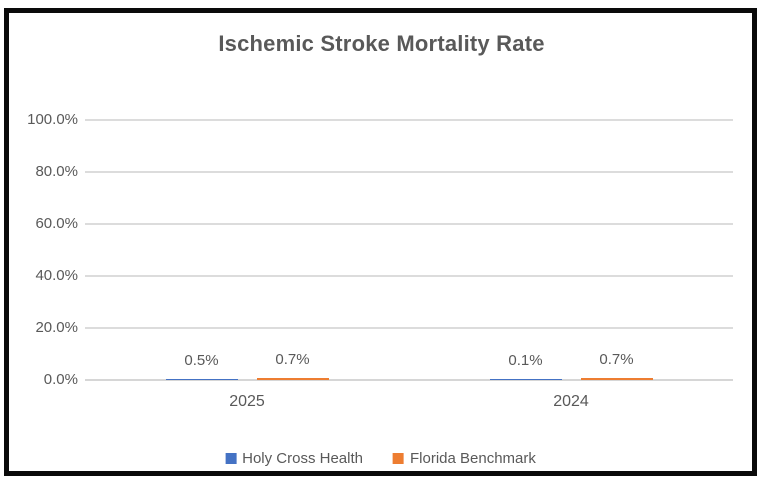 This screenshot has height=492, width=777. I want to click on chart-title: Ischemic Stroke Mortality Rate, so click(381, 43).